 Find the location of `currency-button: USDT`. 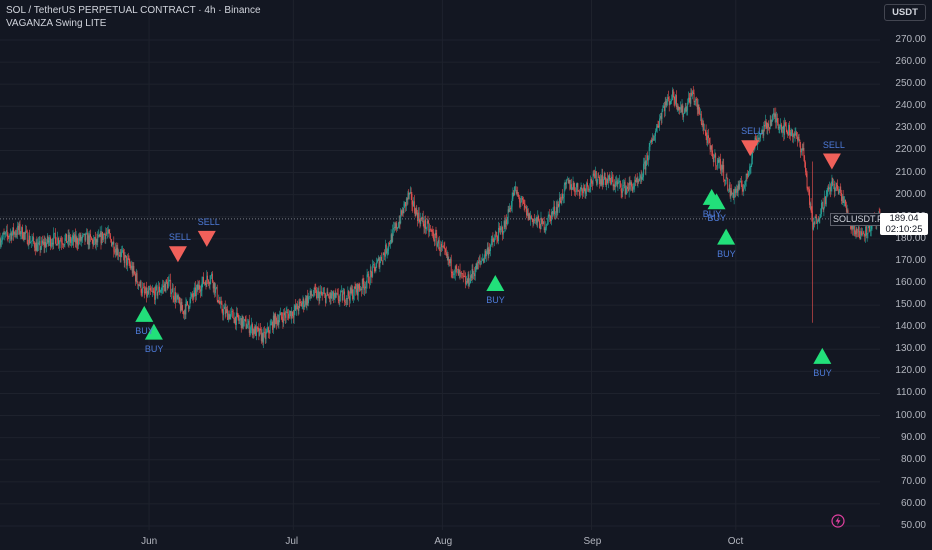

currency-button: USDT is located at coordinates (905, 12).